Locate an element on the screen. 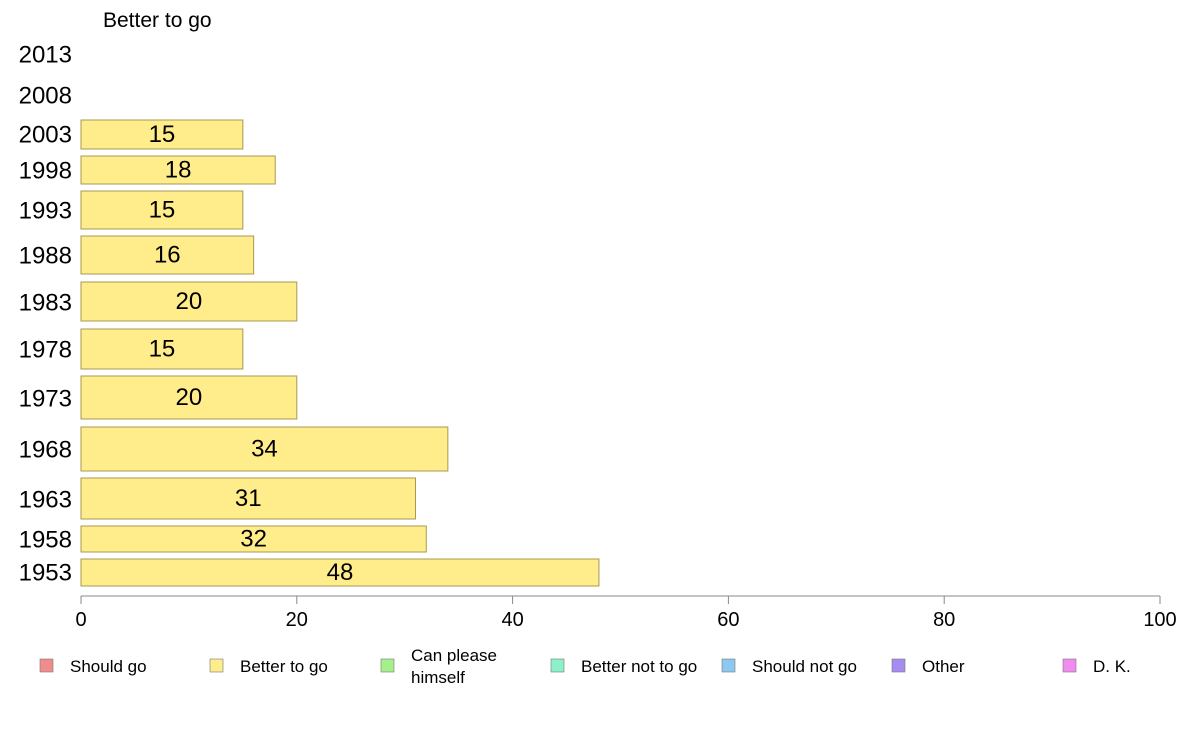  x-tick-label: 0 is located at coordinates (80, 620).